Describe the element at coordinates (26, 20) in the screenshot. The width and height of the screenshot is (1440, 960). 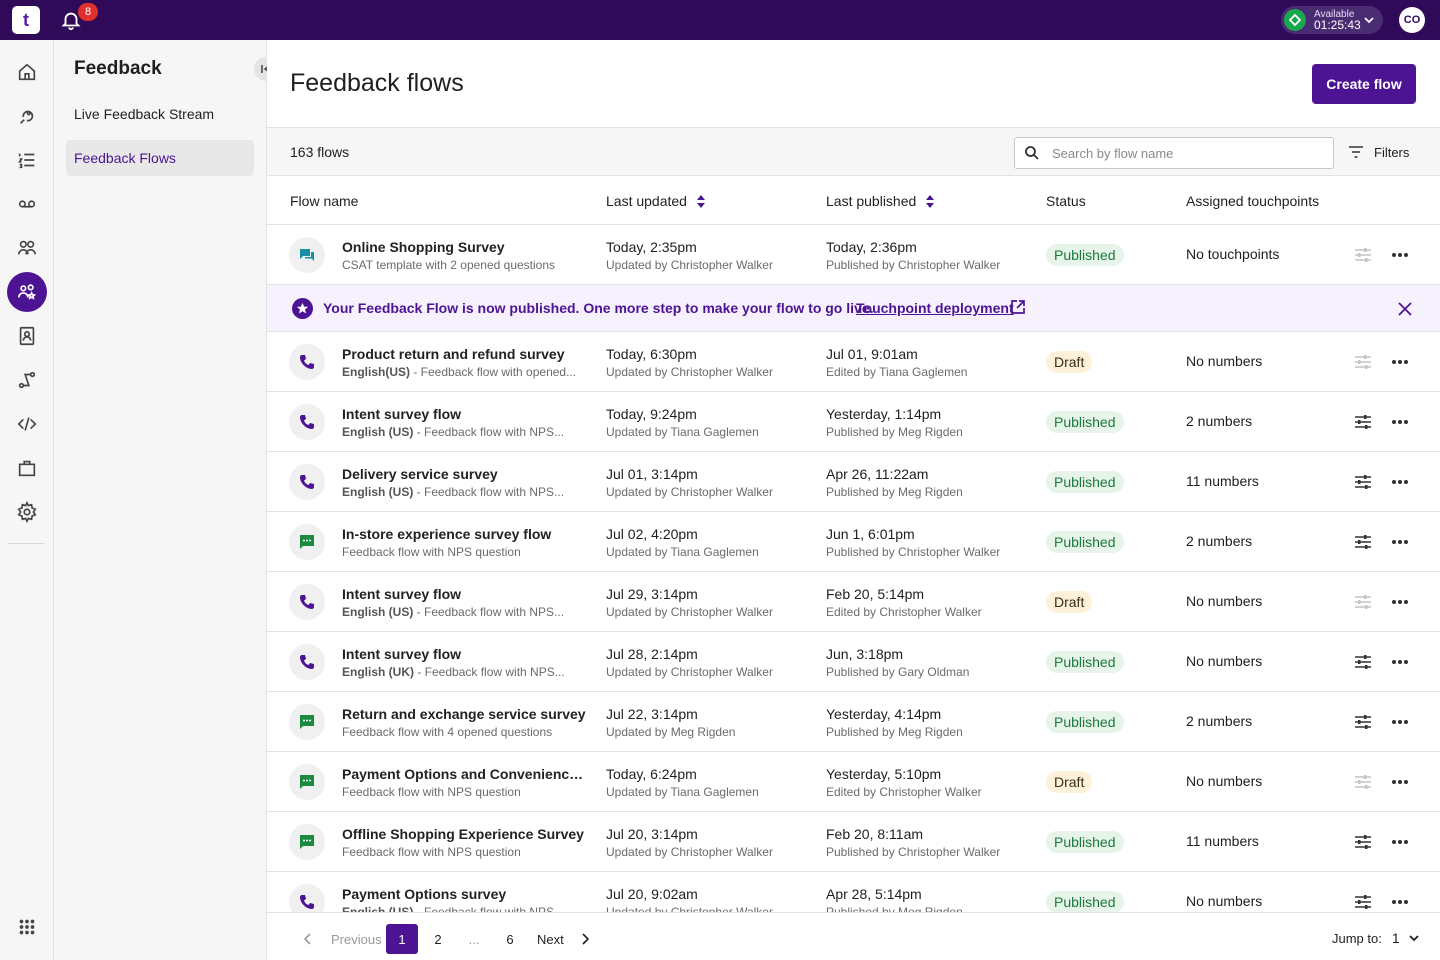
I see `app-logo: t` at that location.